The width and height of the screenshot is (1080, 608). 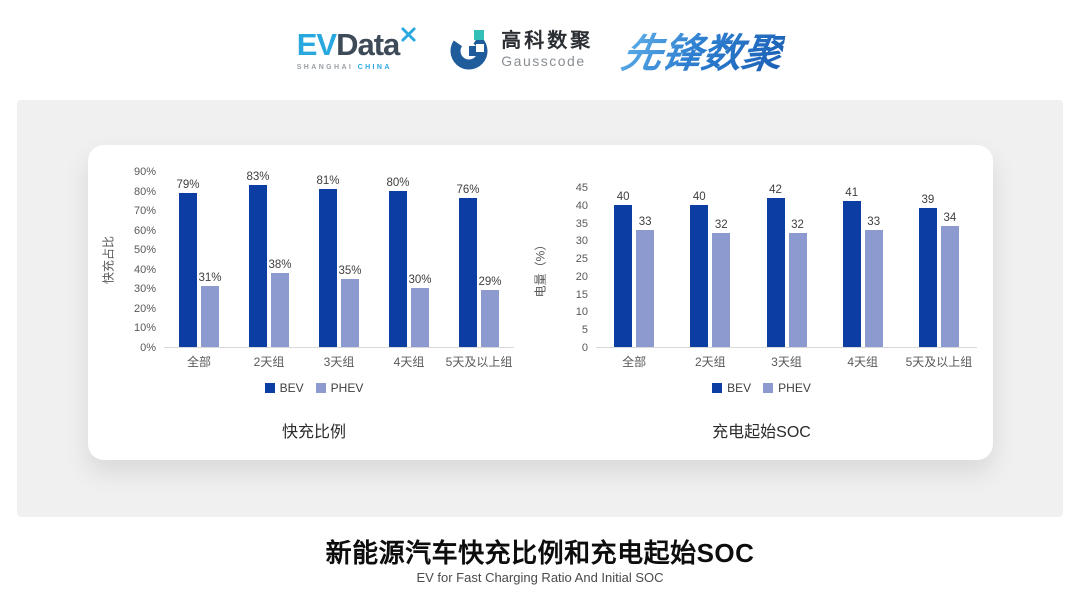 What do you see at coordinates (851, 267) in the screenshot?
I see `bar-bev: 41` at bounding box center [851, 267].